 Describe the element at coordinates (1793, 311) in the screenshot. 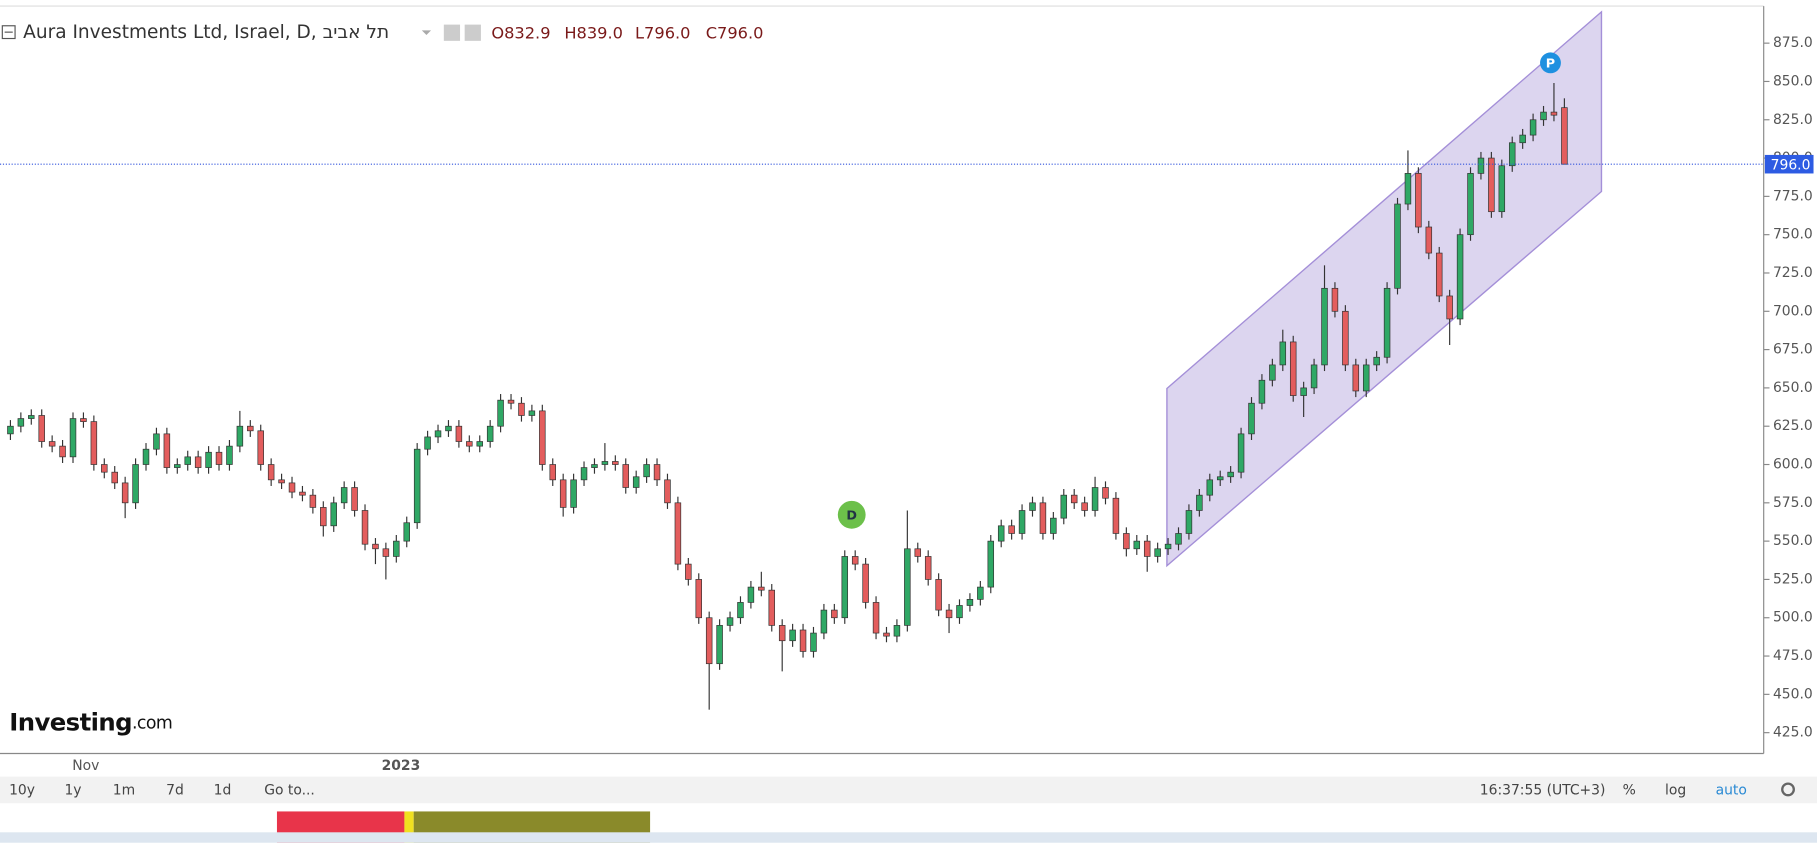

I see `y-tick-label: 700.0` at that location.